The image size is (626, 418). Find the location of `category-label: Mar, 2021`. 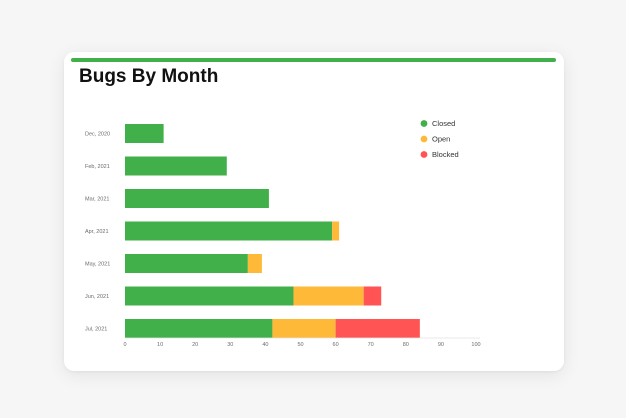

category-label: Mar, 2021 is located at coordinates (97, 200).